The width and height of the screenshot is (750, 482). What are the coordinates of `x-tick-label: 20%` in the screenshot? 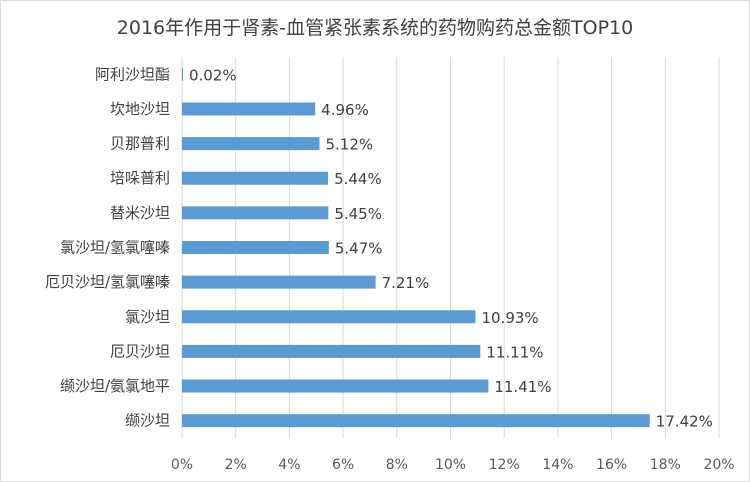 It's located at (718, 465).